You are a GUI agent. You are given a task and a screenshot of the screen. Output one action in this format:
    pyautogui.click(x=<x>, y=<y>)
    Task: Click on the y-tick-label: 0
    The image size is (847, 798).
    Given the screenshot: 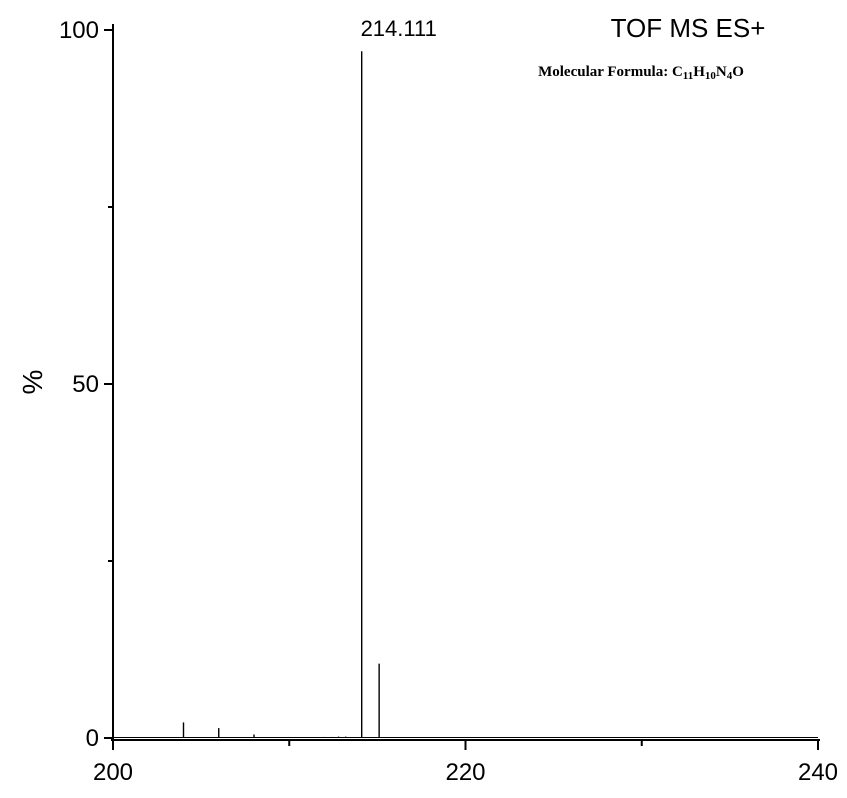 What is the action you would take?
    pyautogui.click(x=92, y=738)
    